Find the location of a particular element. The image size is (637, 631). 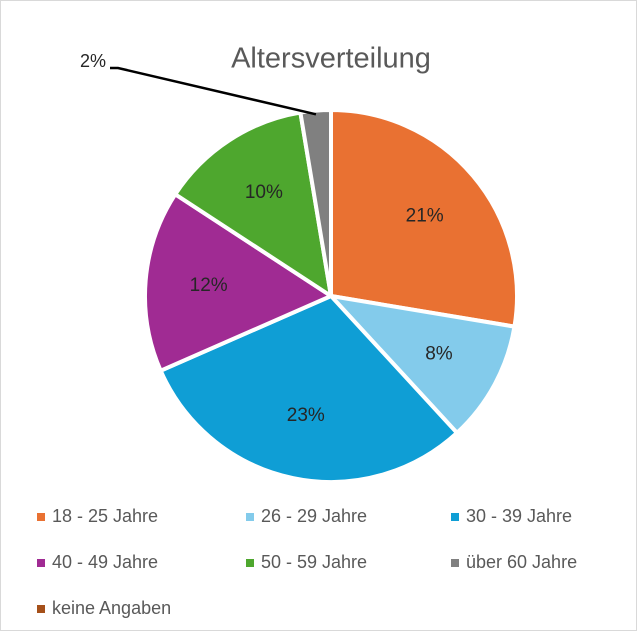

data-label: 21% is located at coordinates (425, 216).